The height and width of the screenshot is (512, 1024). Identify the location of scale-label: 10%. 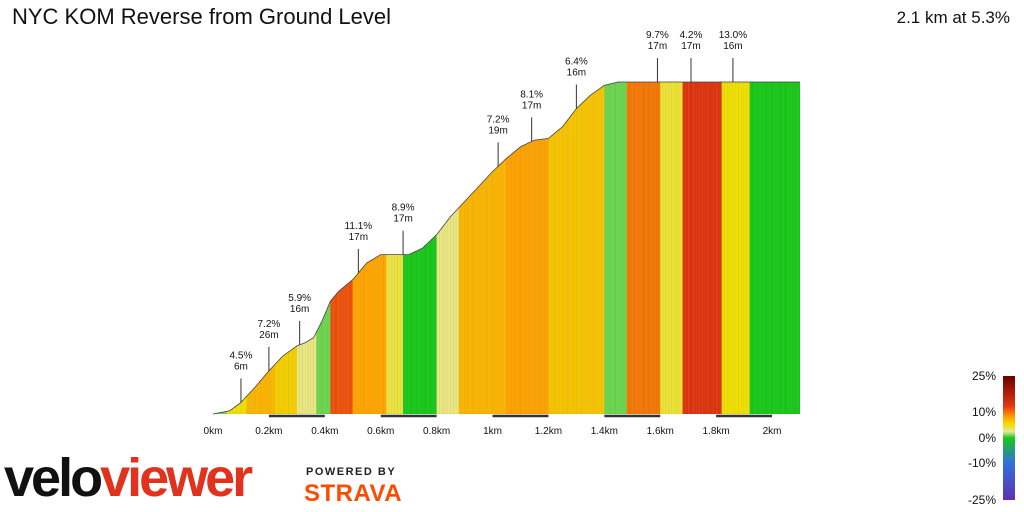
(984, 412).